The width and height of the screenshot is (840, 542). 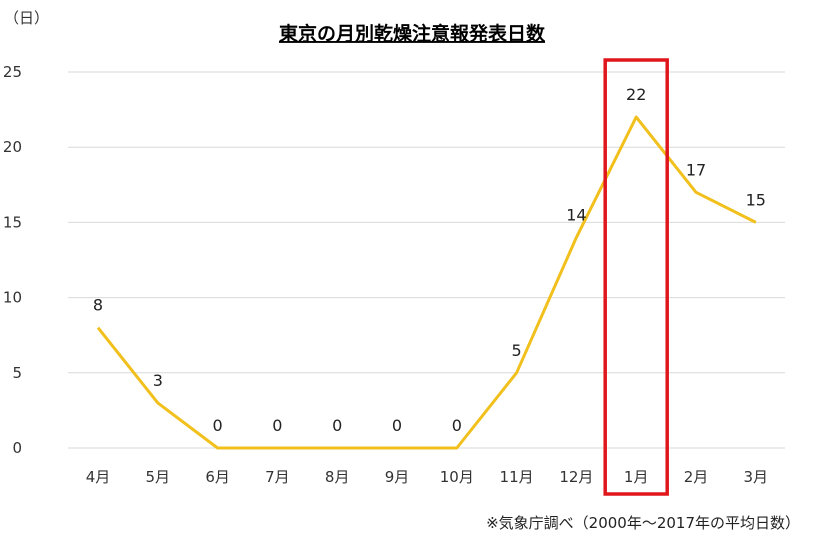 What do you see at coordinates (756, 199) in the screenshot?
I see `data-label: 15` at bounding box center [756, 199].